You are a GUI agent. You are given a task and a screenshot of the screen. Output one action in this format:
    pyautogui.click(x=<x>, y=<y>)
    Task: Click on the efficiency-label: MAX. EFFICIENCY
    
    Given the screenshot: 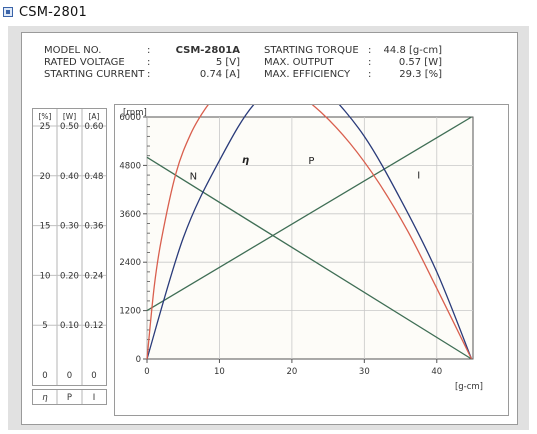 What is the action you would take?
    pyautogui.click(x=307, y=74)
    